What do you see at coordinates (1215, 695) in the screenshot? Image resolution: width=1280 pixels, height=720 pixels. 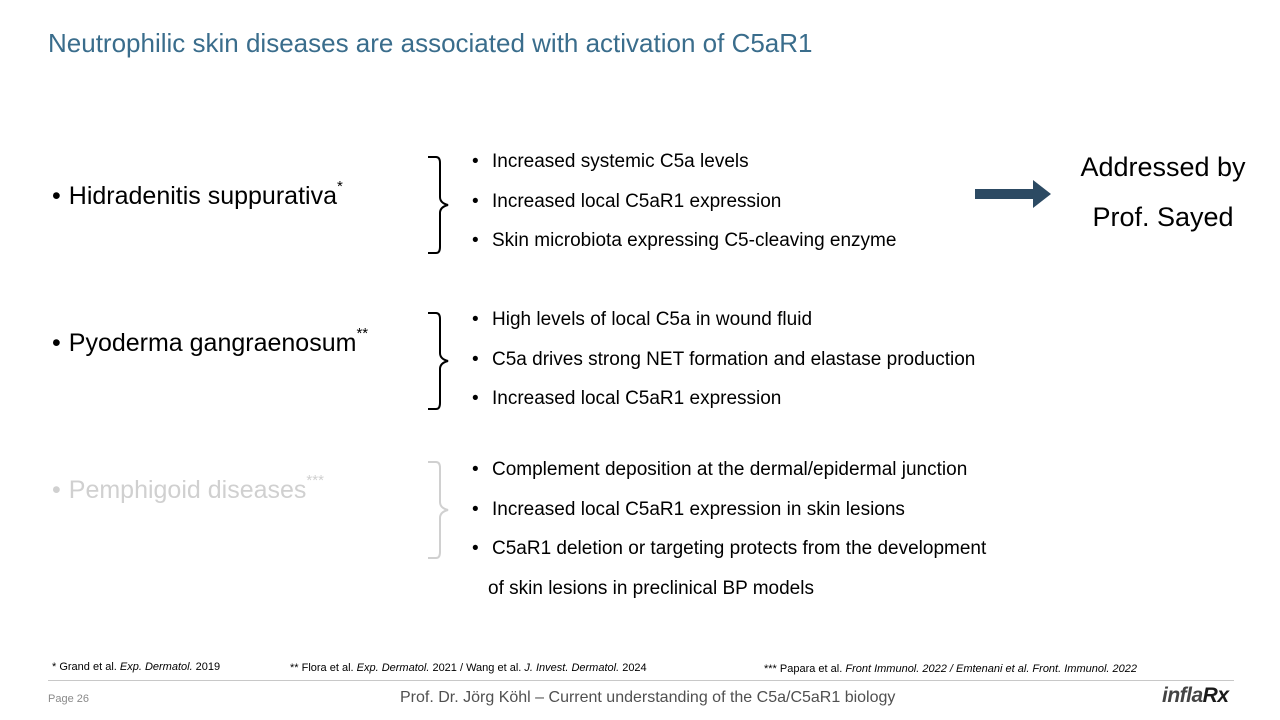 I see `logo-rx: Rx` at bounding box center [1215, 695].